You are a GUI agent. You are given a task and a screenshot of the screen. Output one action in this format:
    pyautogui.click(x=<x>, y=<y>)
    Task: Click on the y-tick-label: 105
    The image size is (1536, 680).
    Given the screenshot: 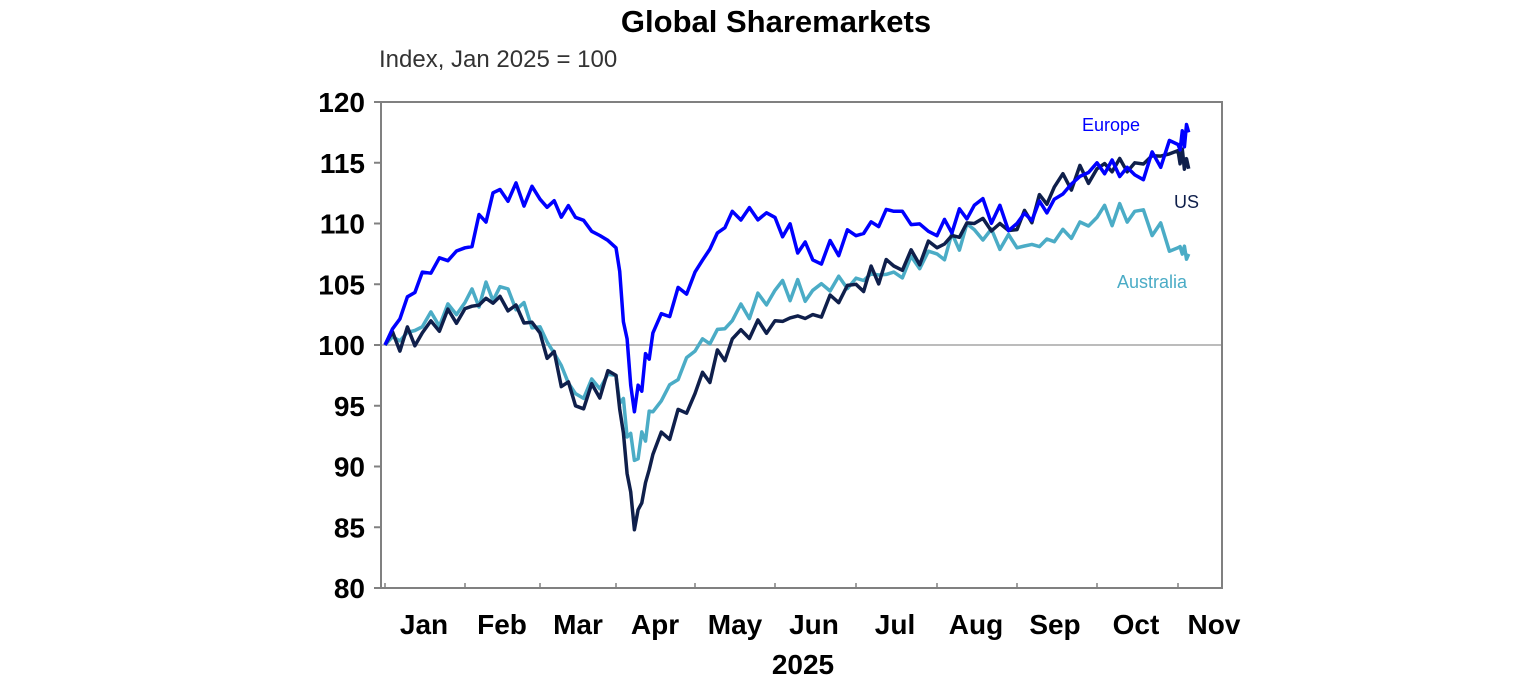 What is the action you would take?
    pyautogui.click(x=341, y=284)
    